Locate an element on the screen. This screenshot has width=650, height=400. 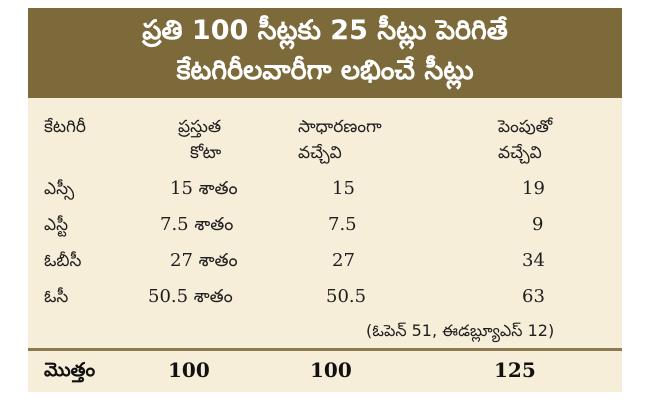
row-increase: 19 is located at coordinates (533, 188).